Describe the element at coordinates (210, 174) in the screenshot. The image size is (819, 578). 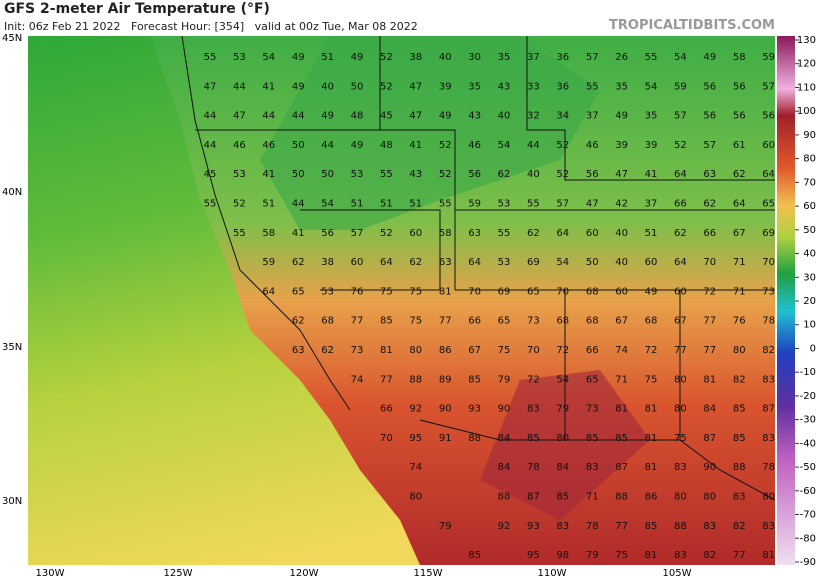
I see `temperature-value: 45` at that location.